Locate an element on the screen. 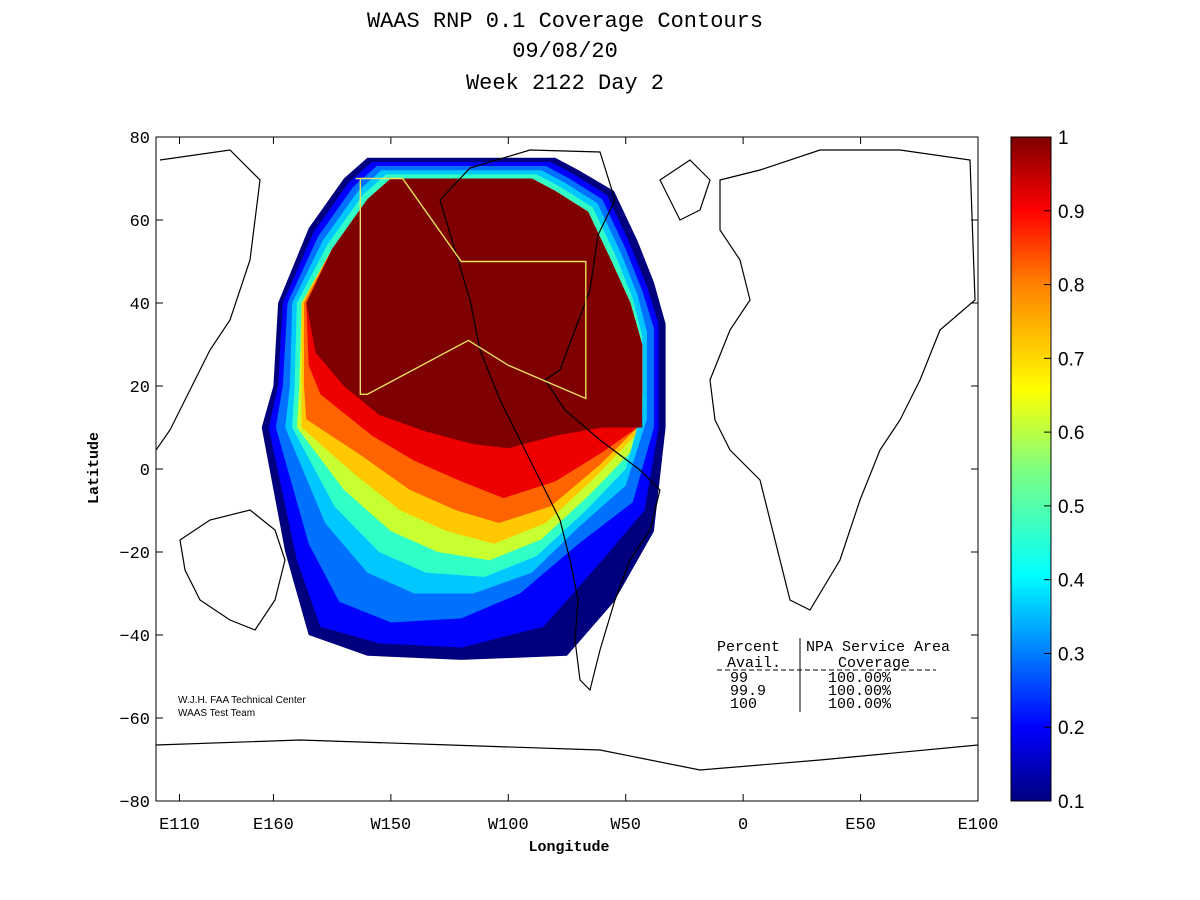 The image size is (1200, 900). table-header-left-2: Avail. is located at coordinates (754, 663).